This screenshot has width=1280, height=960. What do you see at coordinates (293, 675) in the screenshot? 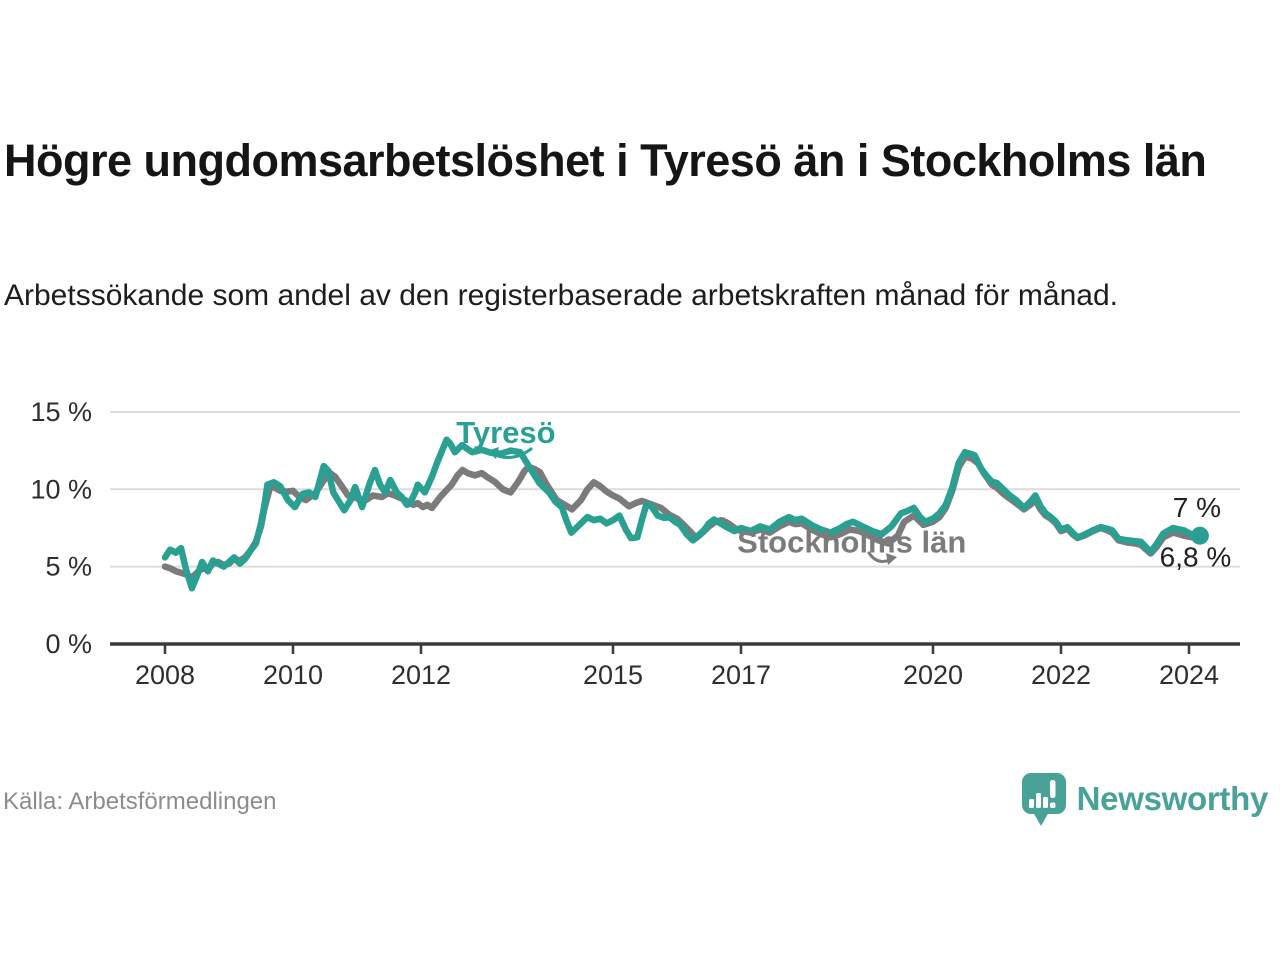
I see `x-tick-label: 2010` at bounding box center [293, 675].